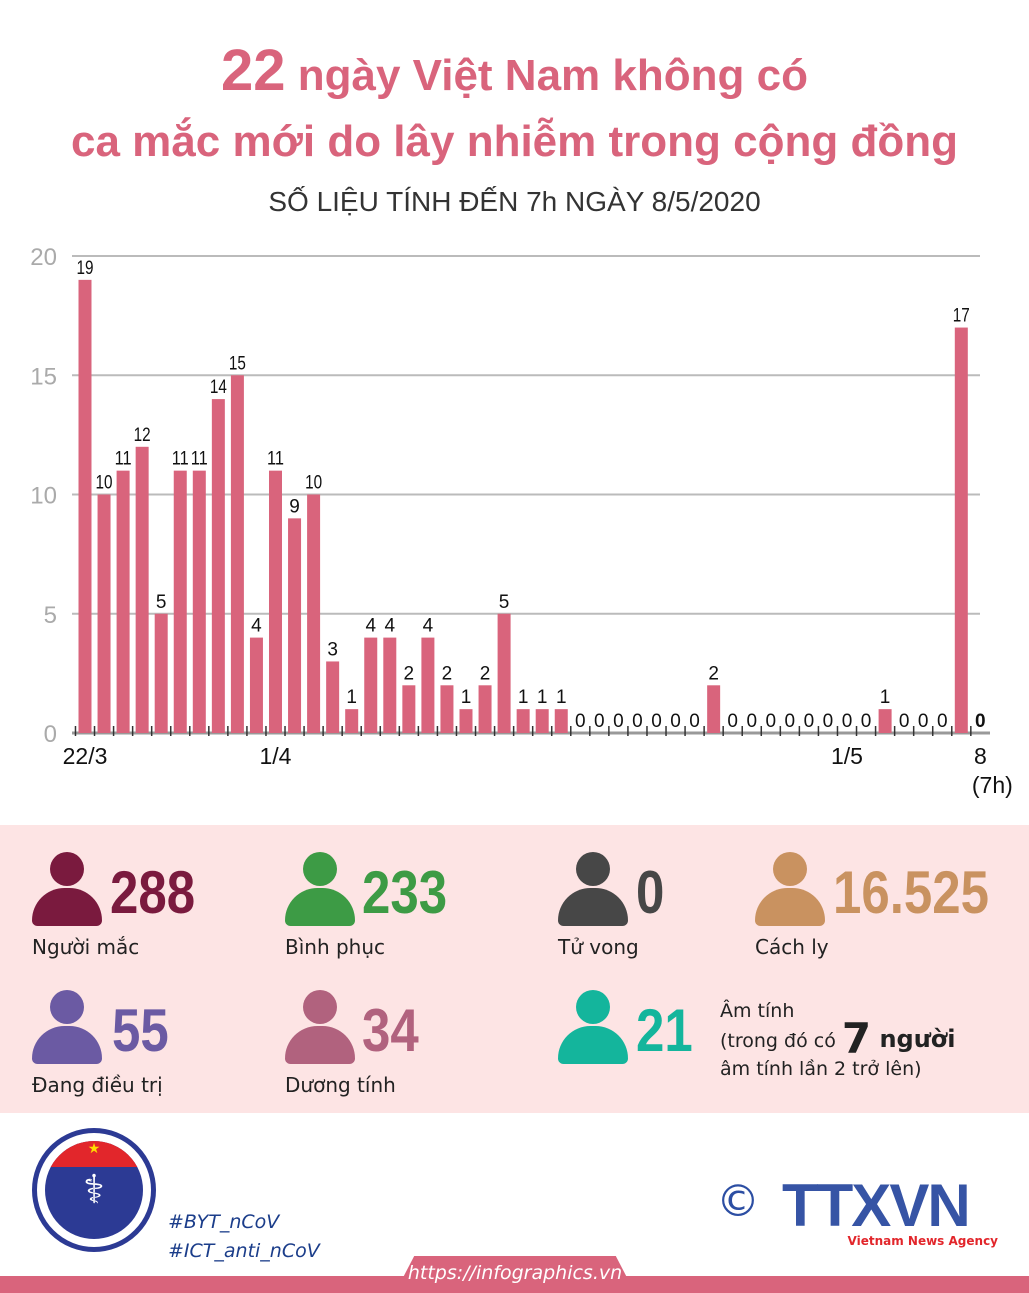 This screenshot has height=1293, width=1029. I want to click on subtitle: SỐ LIỆU TÍNH ĐẾN 7h NGÀY 8/5/2020, so click(514, 201).